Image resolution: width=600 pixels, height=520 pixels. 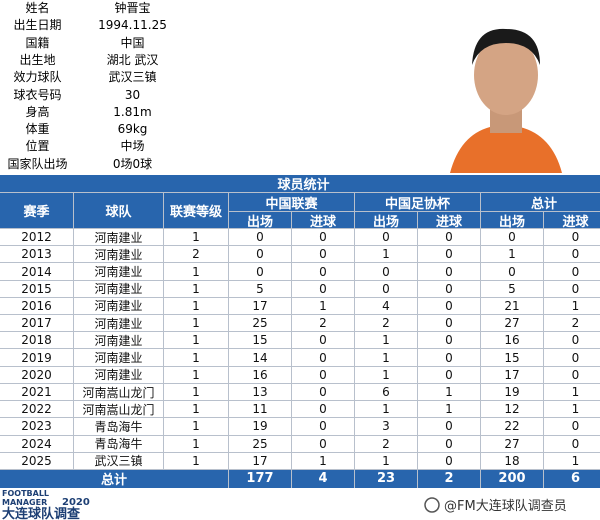 What do you see at coordinates (95, 77) in the screenshot?
I see `profile-row: 效力球队 武汉三镇` at bounding box center [95, 77].